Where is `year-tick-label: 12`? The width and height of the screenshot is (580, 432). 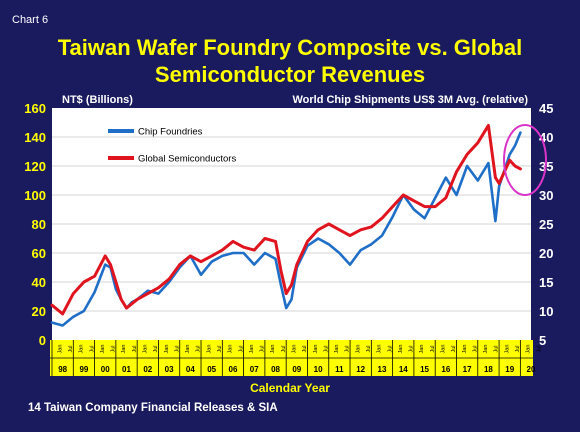
year-tick-label: 12 is located at coordinates (360, 369).